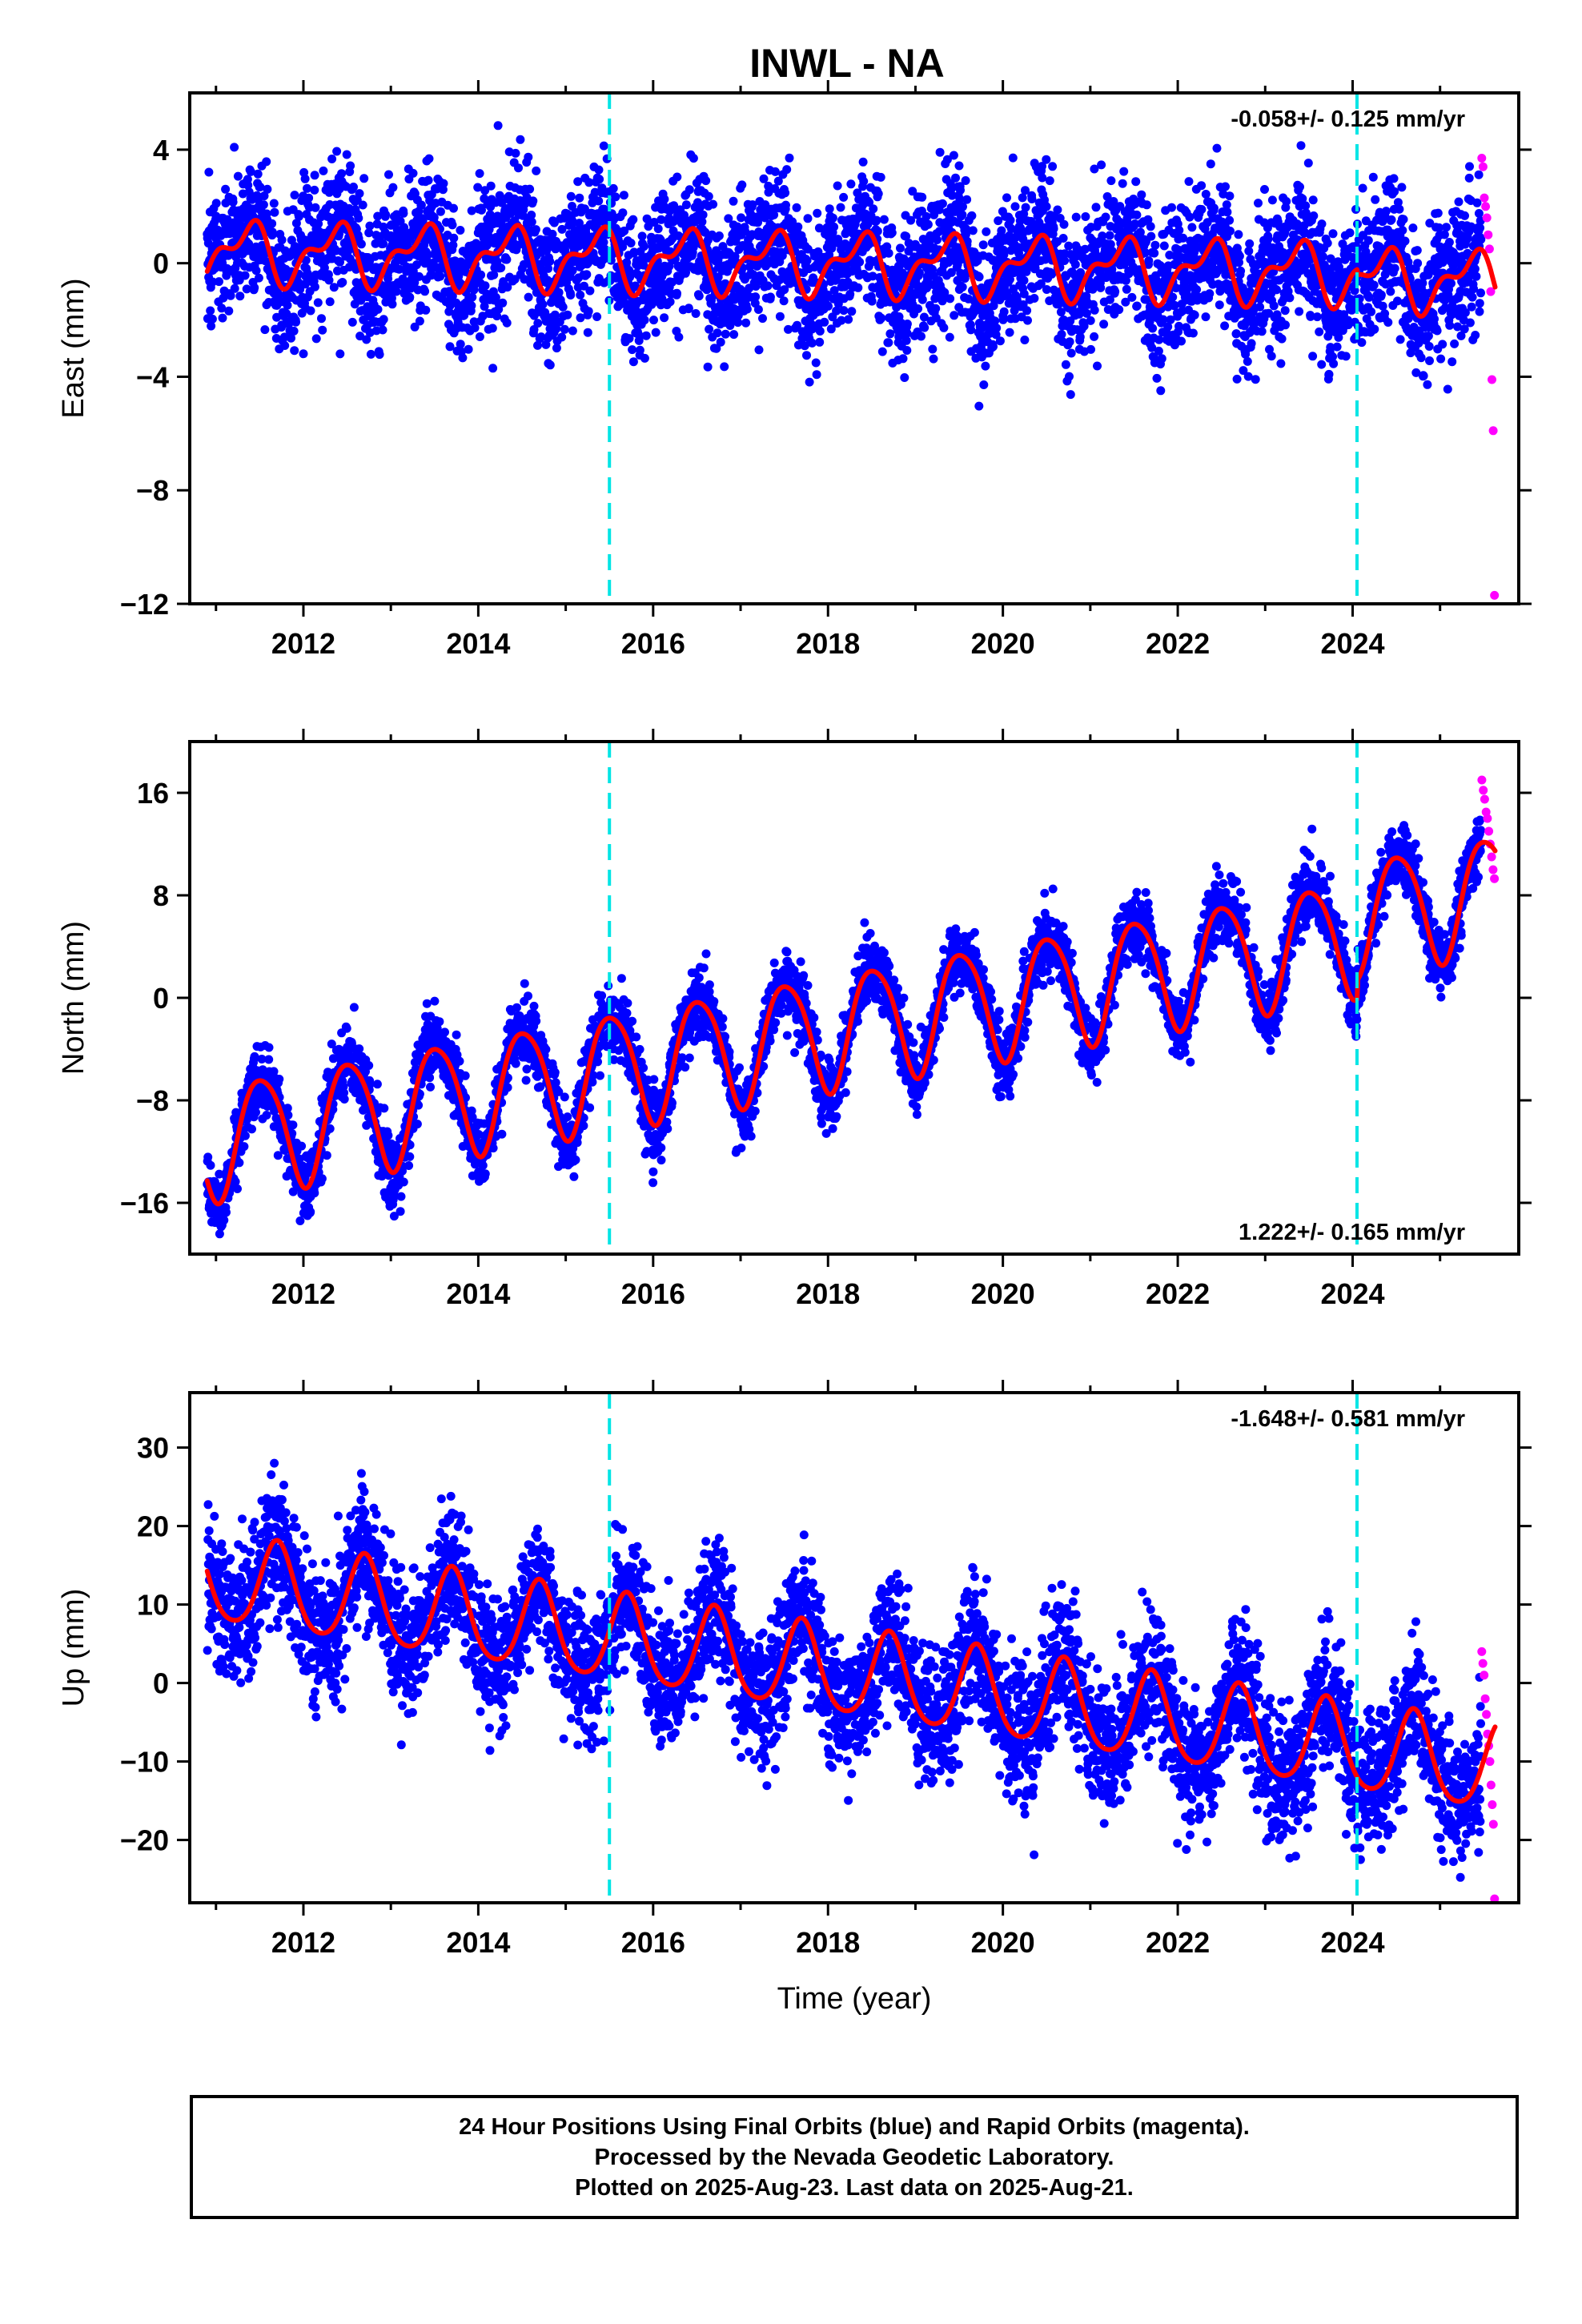  I want to click on east-x-tick-label: 2012, so click(303, 644).